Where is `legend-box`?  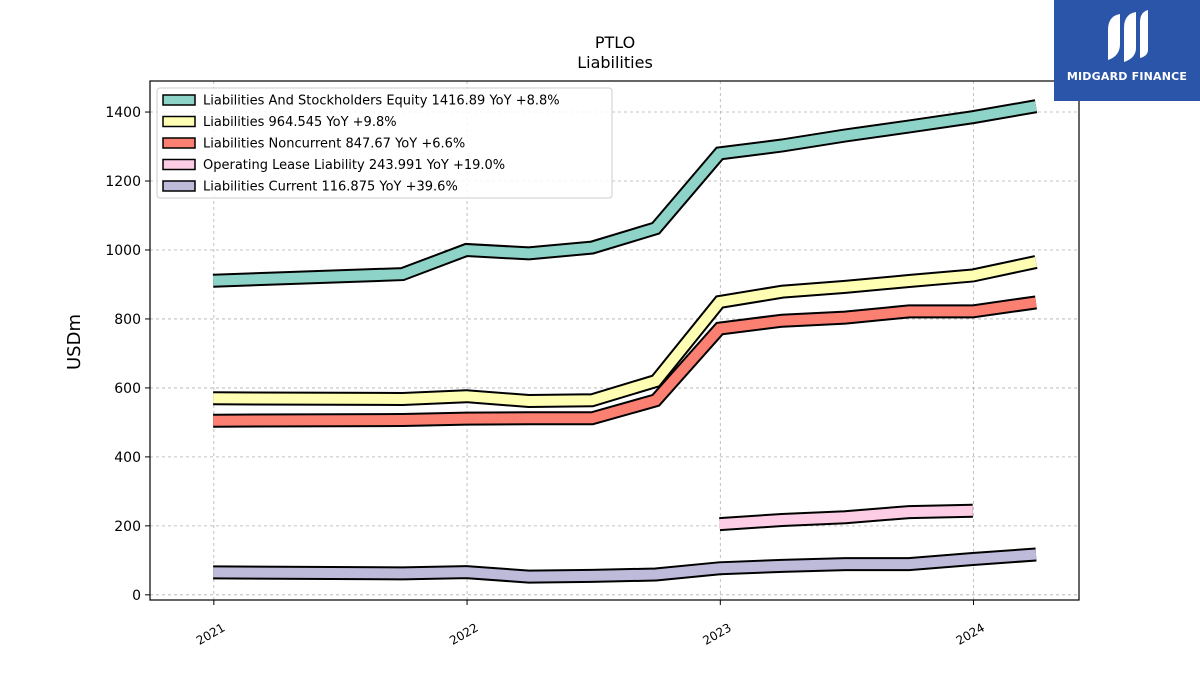
legend-box is located at coordinates (384, 143).